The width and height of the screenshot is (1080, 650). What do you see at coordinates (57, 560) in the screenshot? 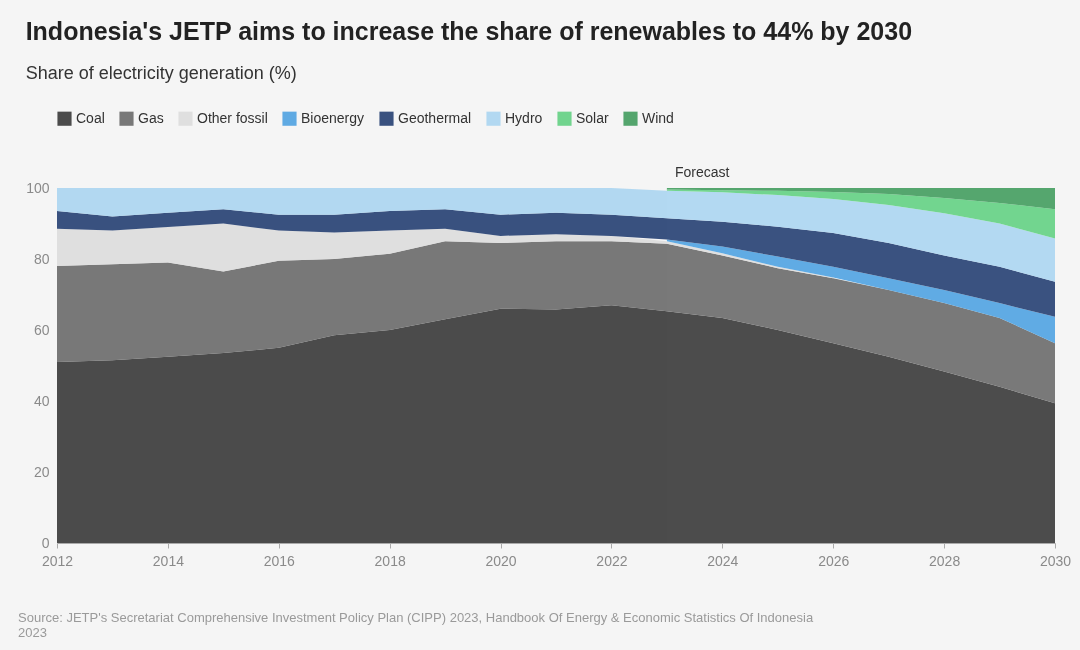
I see `x-tick-label: 2012` at bounding box center [57, 560].